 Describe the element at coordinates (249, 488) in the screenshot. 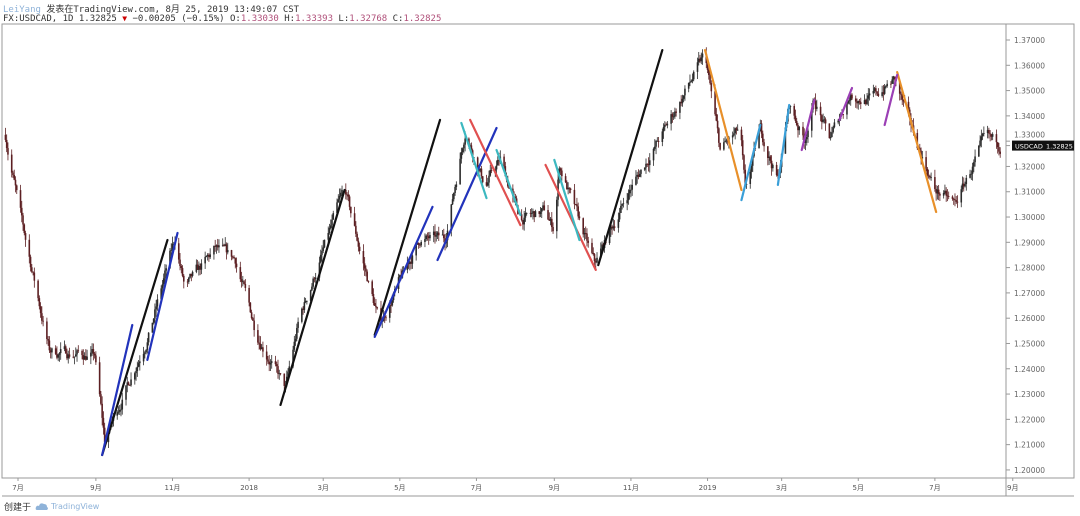

I see `x-tick-label: 2018` at that location.